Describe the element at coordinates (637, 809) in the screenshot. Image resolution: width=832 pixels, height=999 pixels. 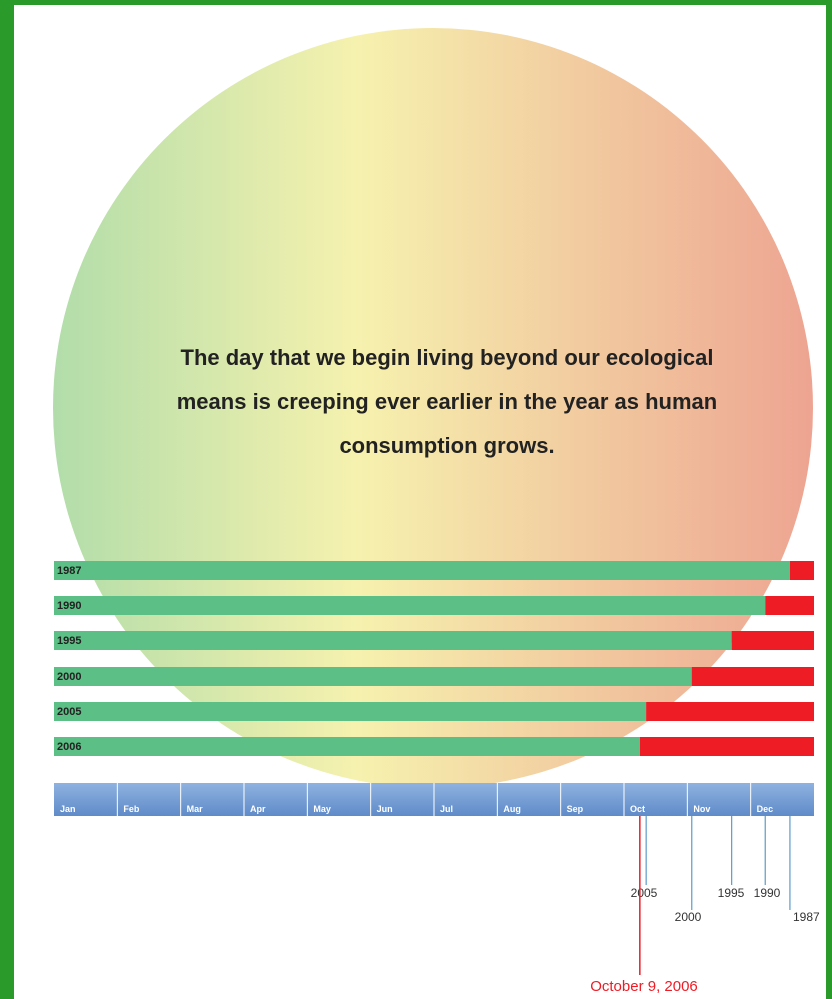
I see `x-tick-label: Oct` at that location.